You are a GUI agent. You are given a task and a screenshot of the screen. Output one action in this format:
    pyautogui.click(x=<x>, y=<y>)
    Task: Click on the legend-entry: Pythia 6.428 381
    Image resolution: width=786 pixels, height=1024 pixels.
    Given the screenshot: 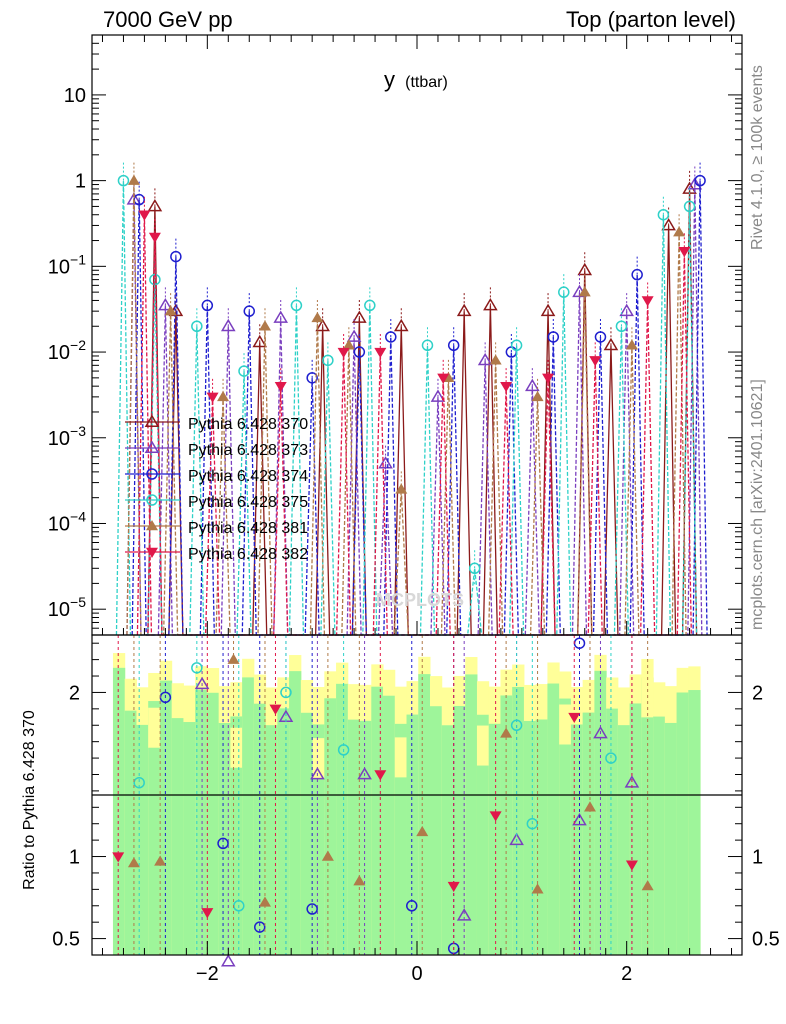 What is the action you would take?
    pyautogui.click(x=216, y=528)
    